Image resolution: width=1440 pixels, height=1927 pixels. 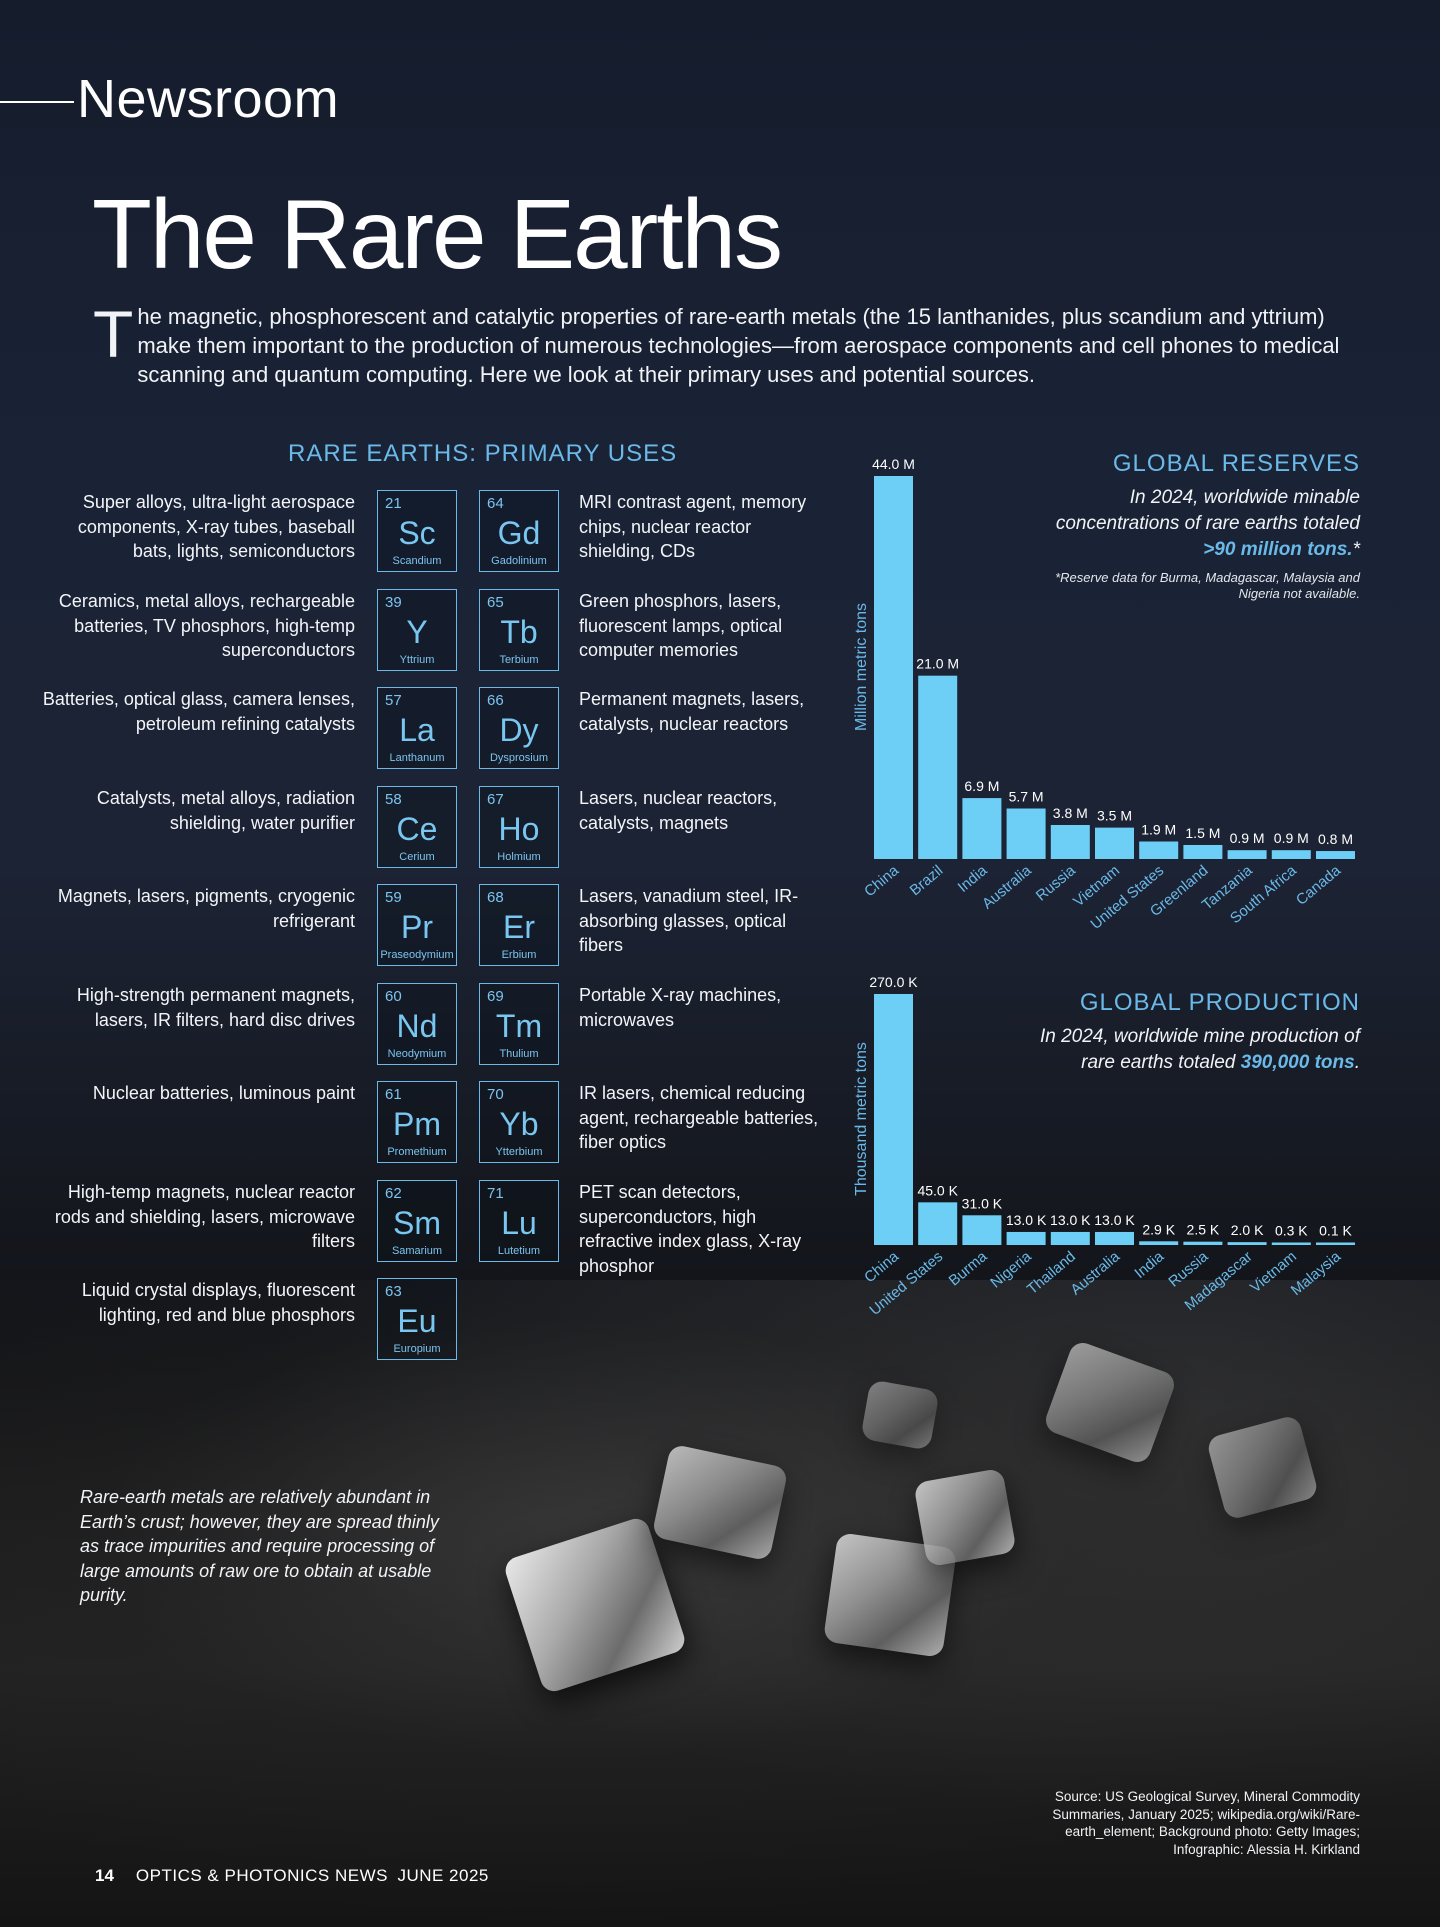 I want to click on element-number: 60, so click(x=393, y=996).